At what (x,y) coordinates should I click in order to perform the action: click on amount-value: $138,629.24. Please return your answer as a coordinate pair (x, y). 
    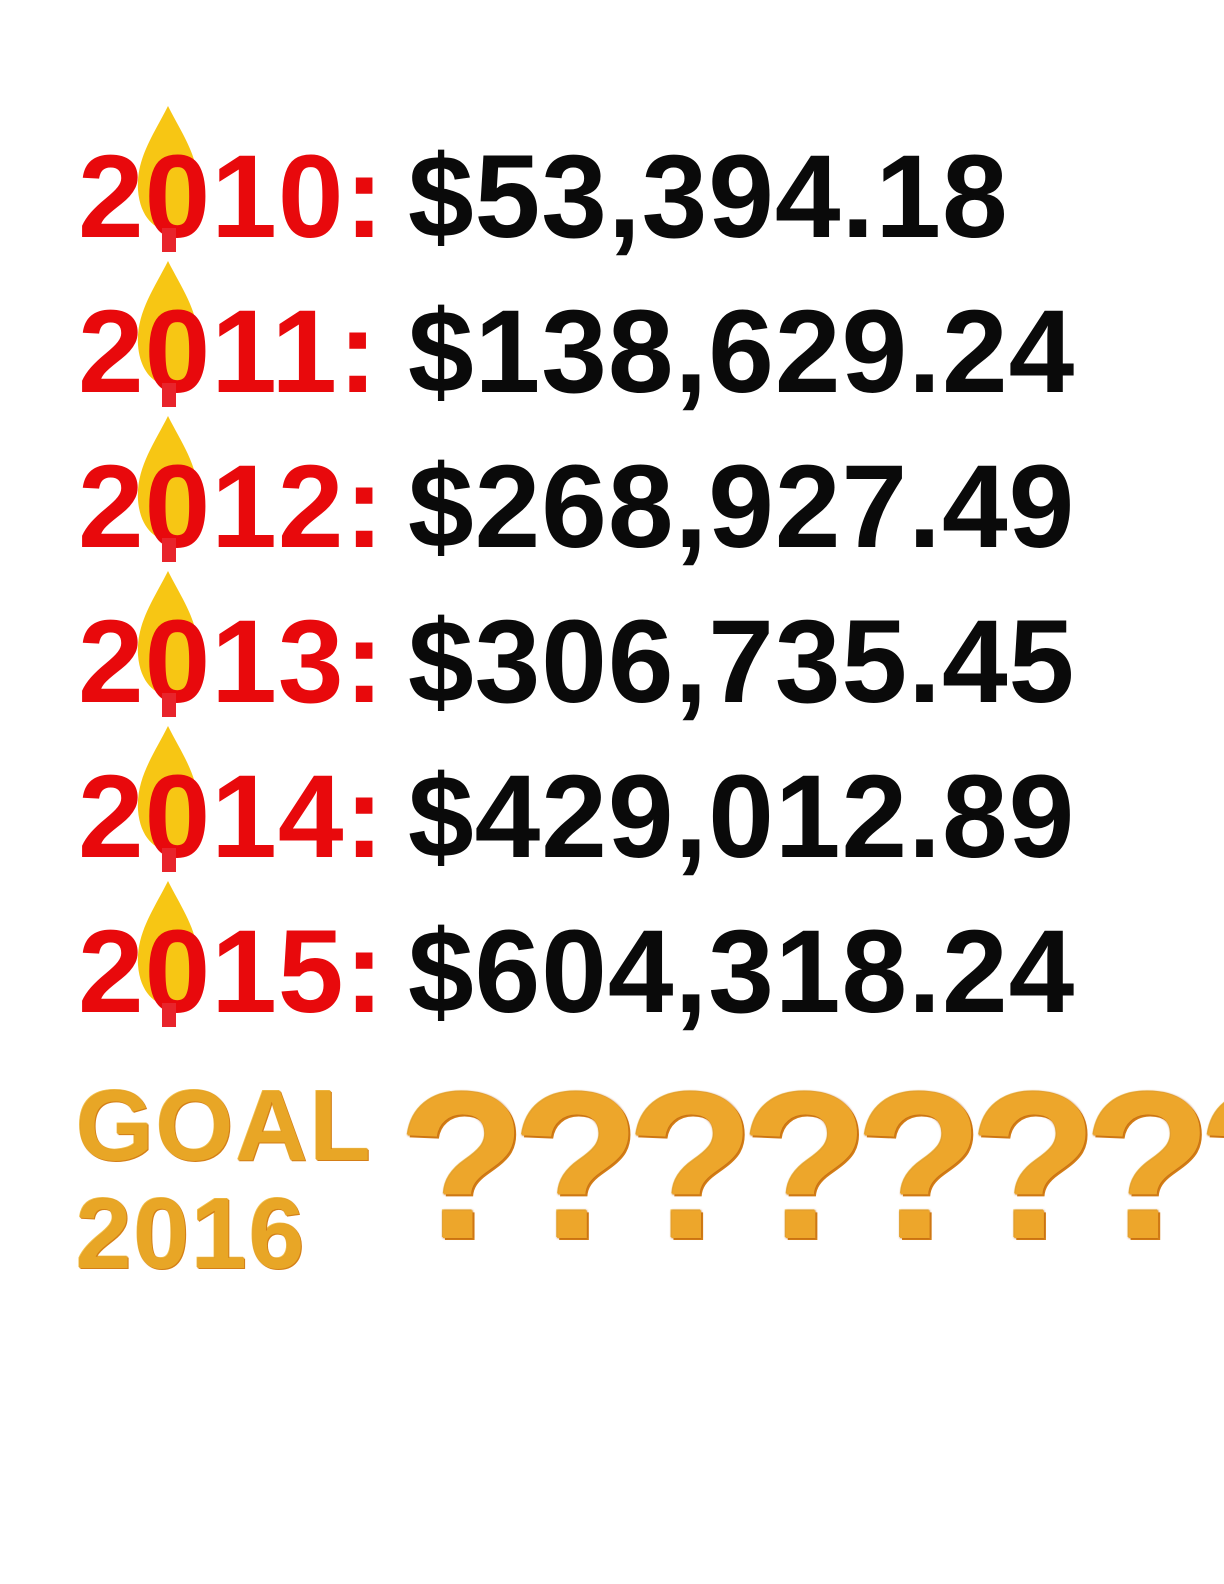
    Looking at the image, I should click on (742, 352).